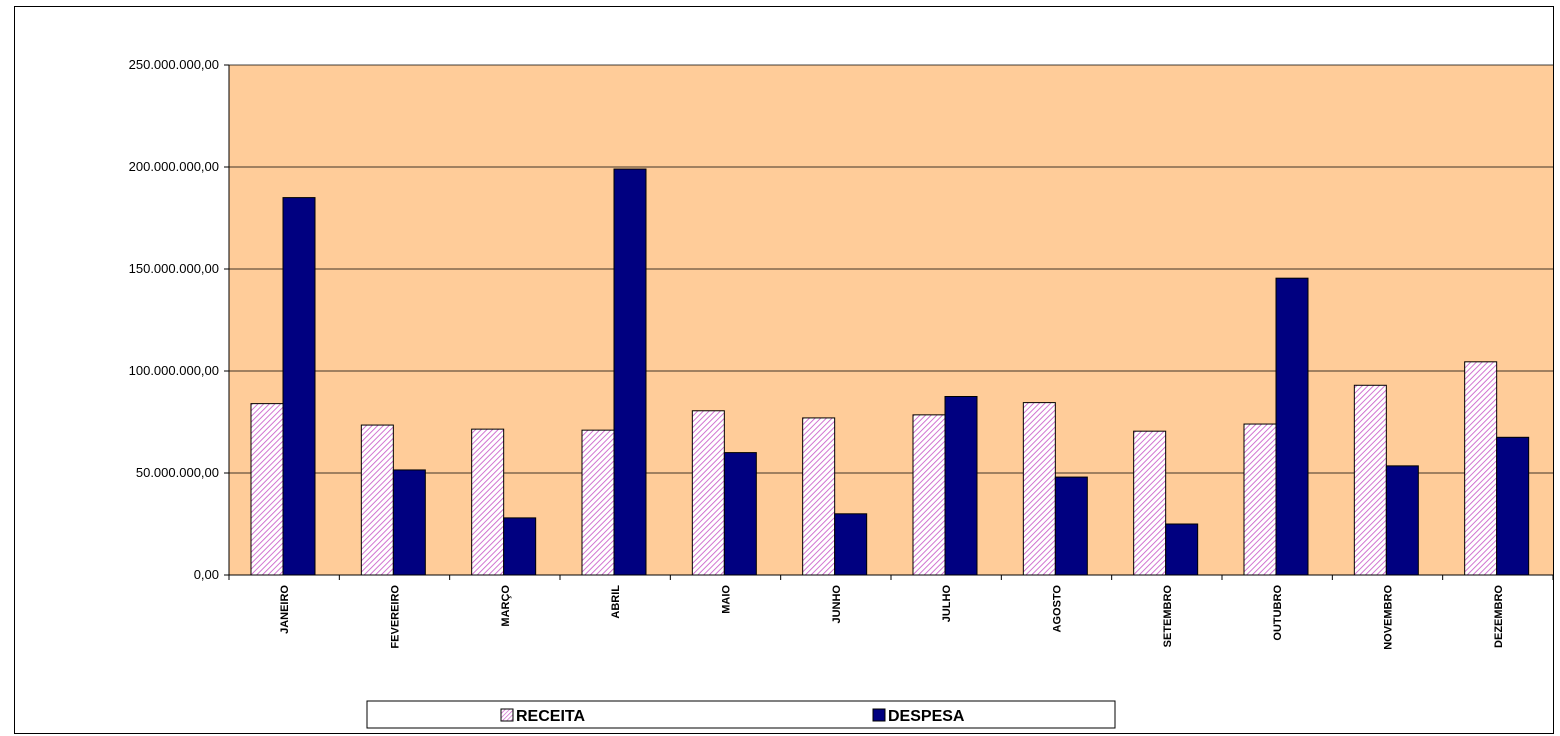  Describe the element at coordinates (206, 574) in the screenshot. I see `y-tick-label: 0,00` at that location.